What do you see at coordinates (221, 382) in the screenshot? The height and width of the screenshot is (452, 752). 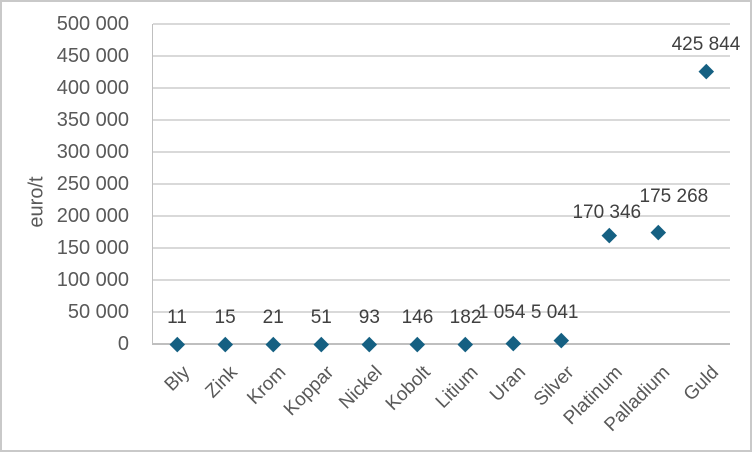 I see `x-category-label: Zink` at bounding box center [221, 382].